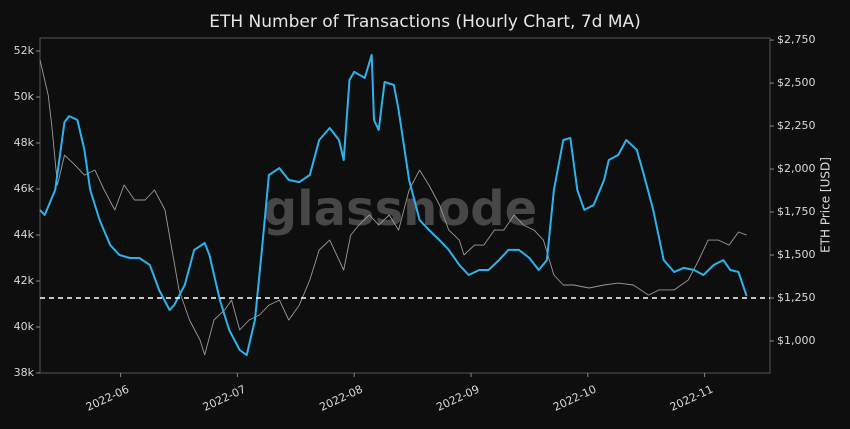 The height and width of the screenshot is (429, 850). What do you see at coordinates (796, 168) in the screenshot?
I see `y2-tick-label: $2,000` at bounding box center [796, 168].